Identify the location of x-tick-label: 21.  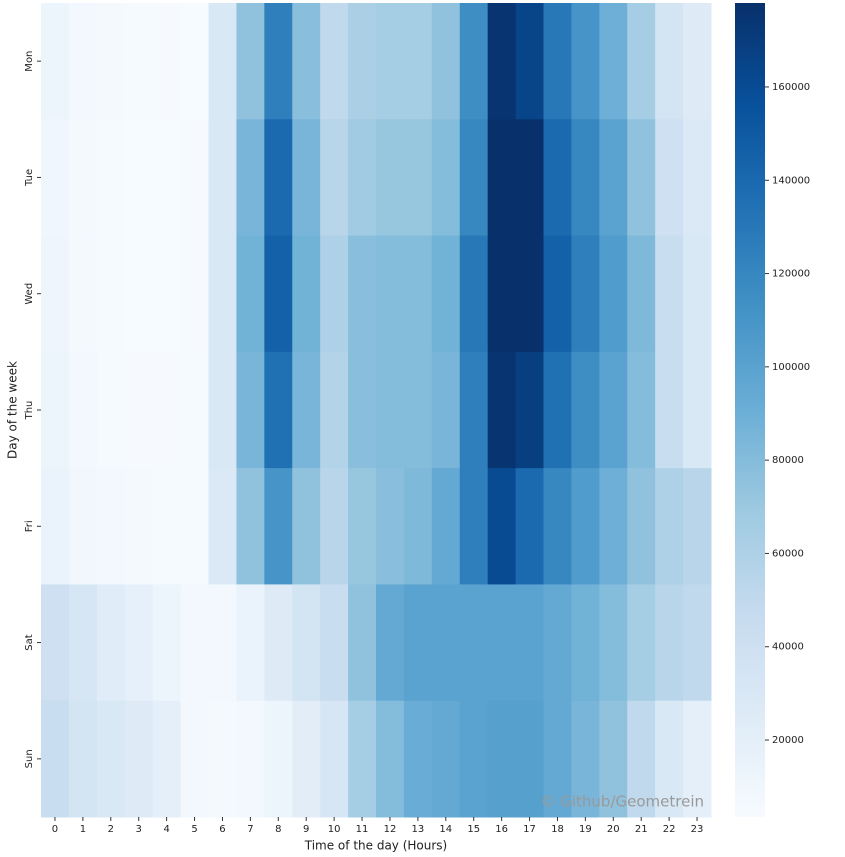
(641, 829).